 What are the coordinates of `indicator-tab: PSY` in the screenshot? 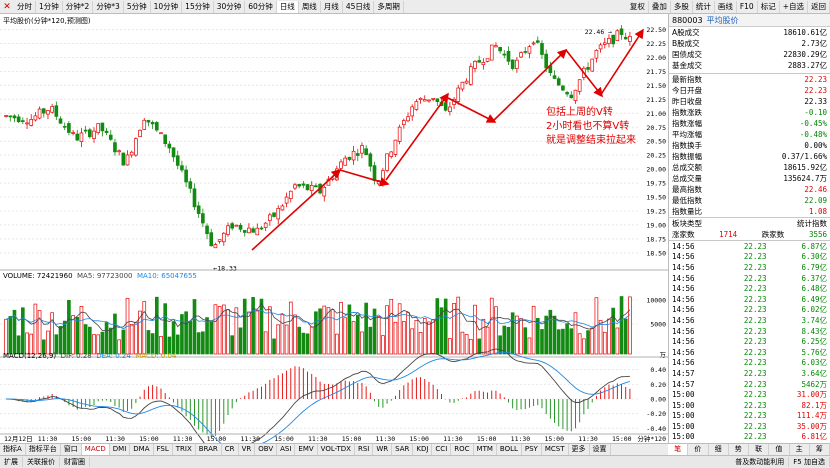 It's located at (532, 449).